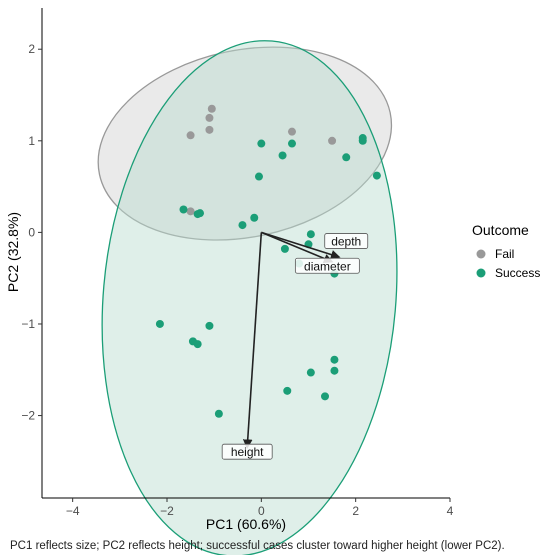 The width and height of the screenshot is (550, 555). Describe the element at coordinates (481, 273) in the screenshot. I see `success-legend-key` at that location.